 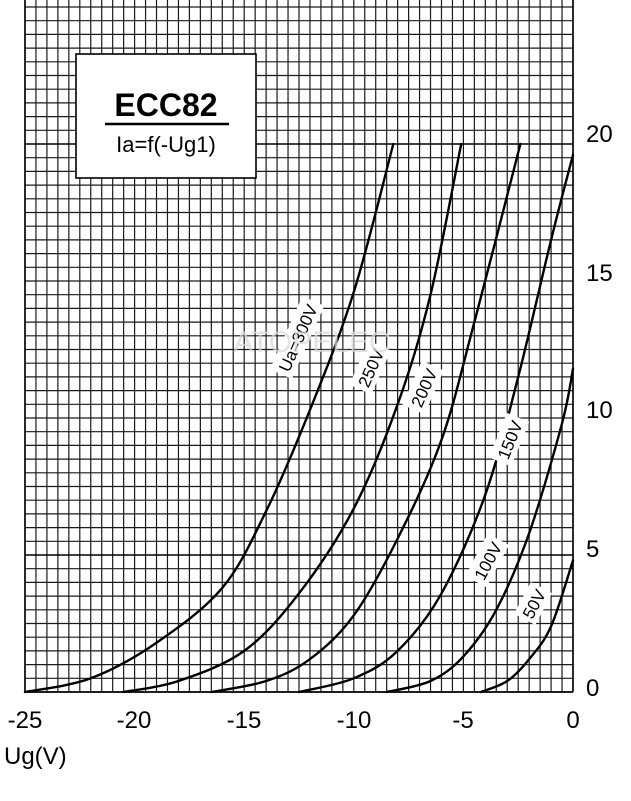 What do you see at coordinates (599, 273) in the screenshot?
I see `y-tick-label: 15` at bounding box center [599, 273].